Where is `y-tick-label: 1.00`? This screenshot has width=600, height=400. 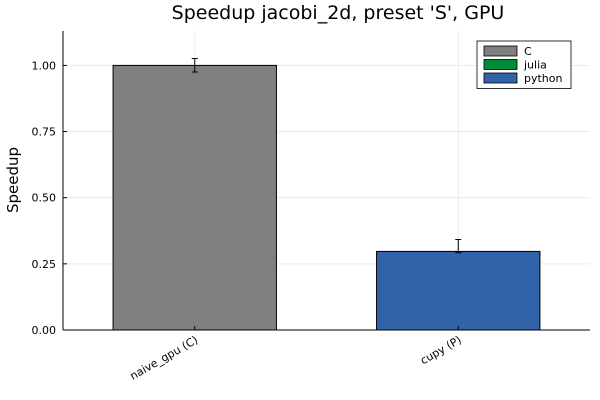 y-tick-label: 1.00 is located at coordinates (44, 65).